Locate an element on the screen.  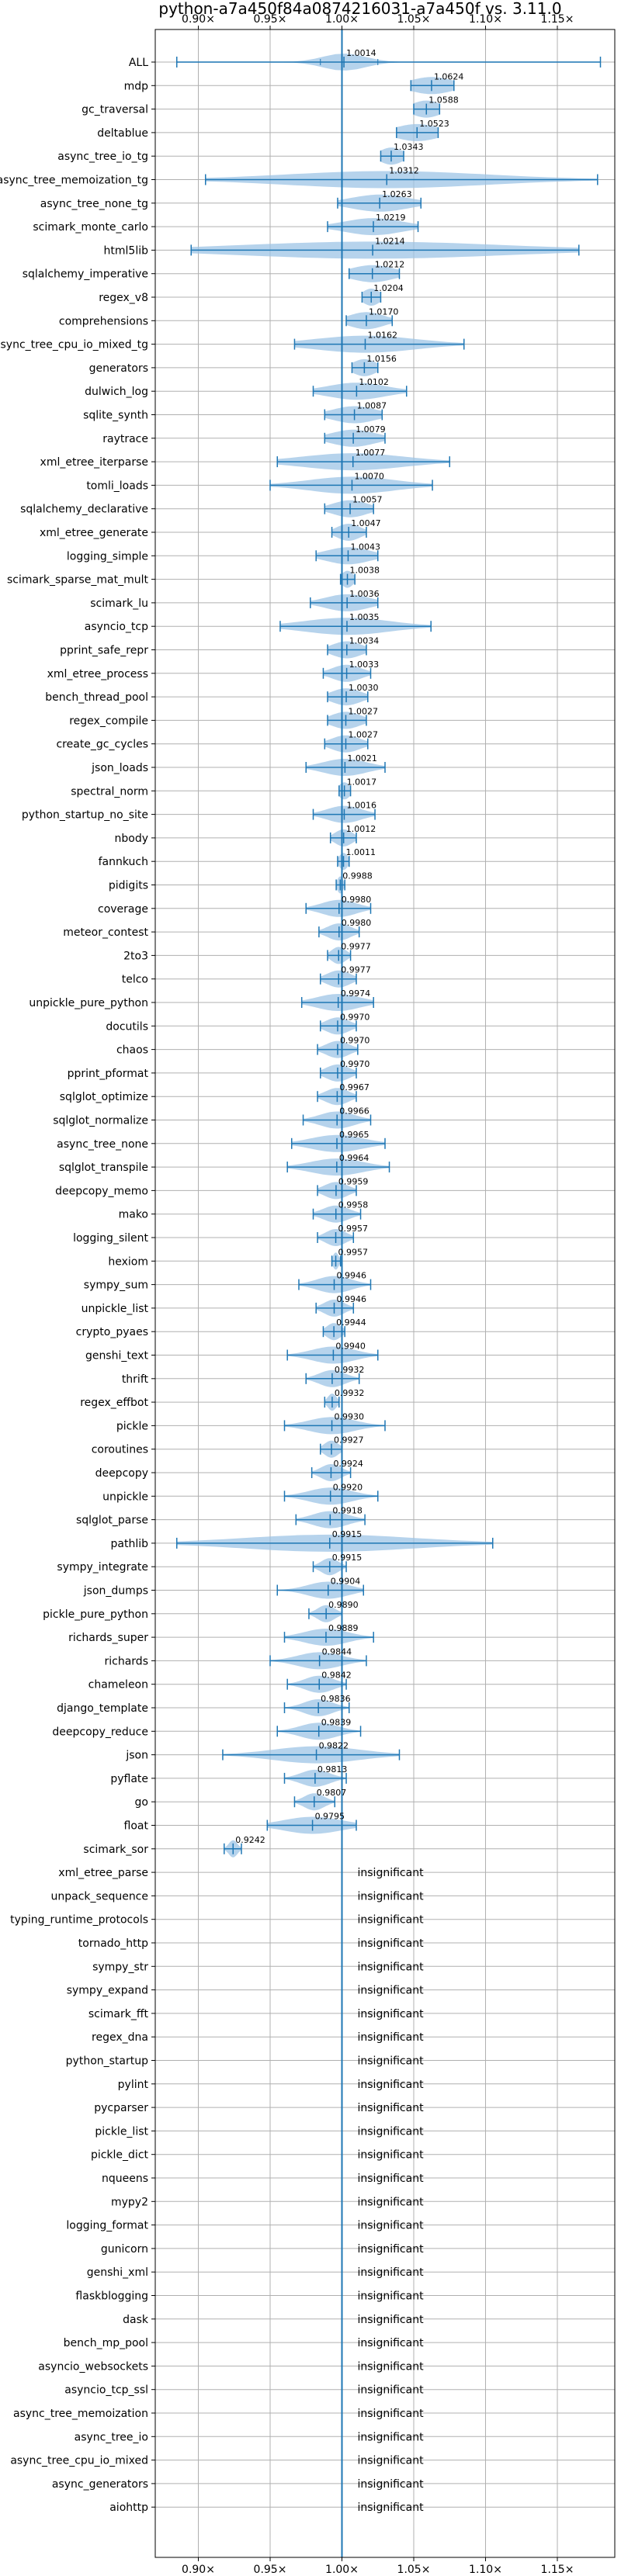
y-tick-label: logging_format is located at coordinates (107, 2226).